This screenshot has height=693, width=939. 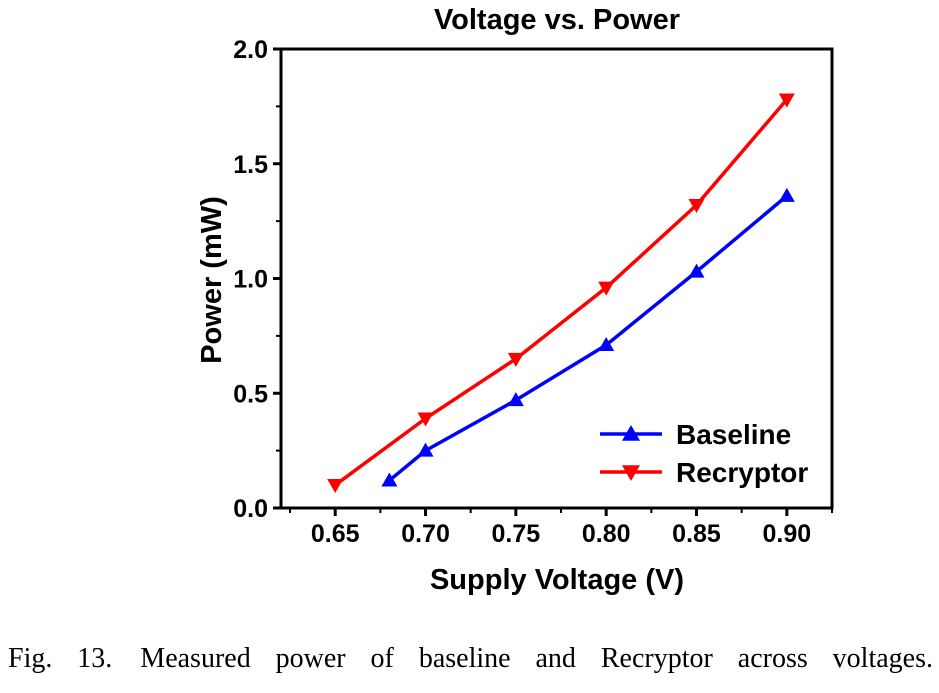 I want to click on x-tick-label: 0.80, so click(x=606, y=534).